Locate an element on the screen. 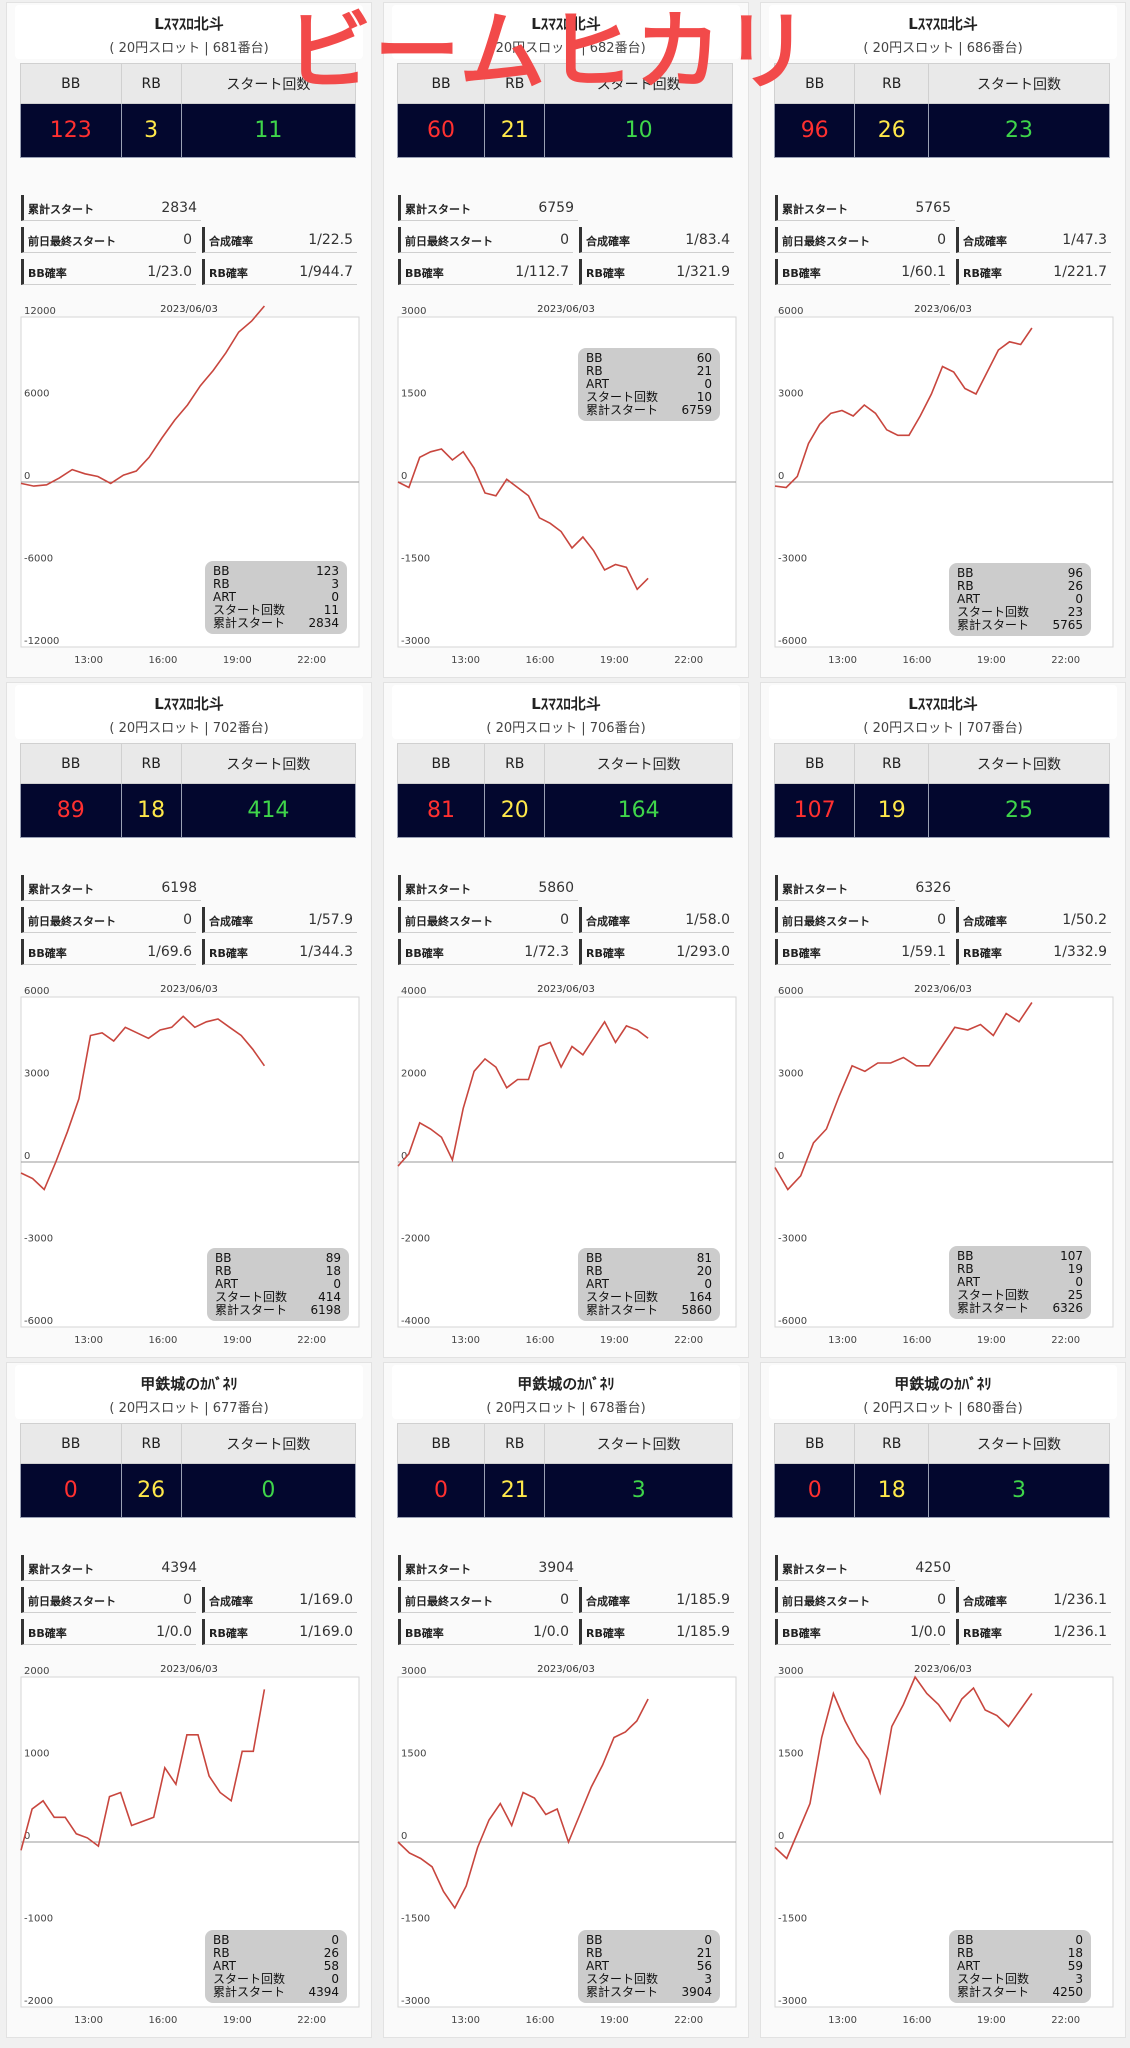  machine-name: 甲鉄城のｶﾊﾞﾈﾘ is located at coordinates (943, 1384).